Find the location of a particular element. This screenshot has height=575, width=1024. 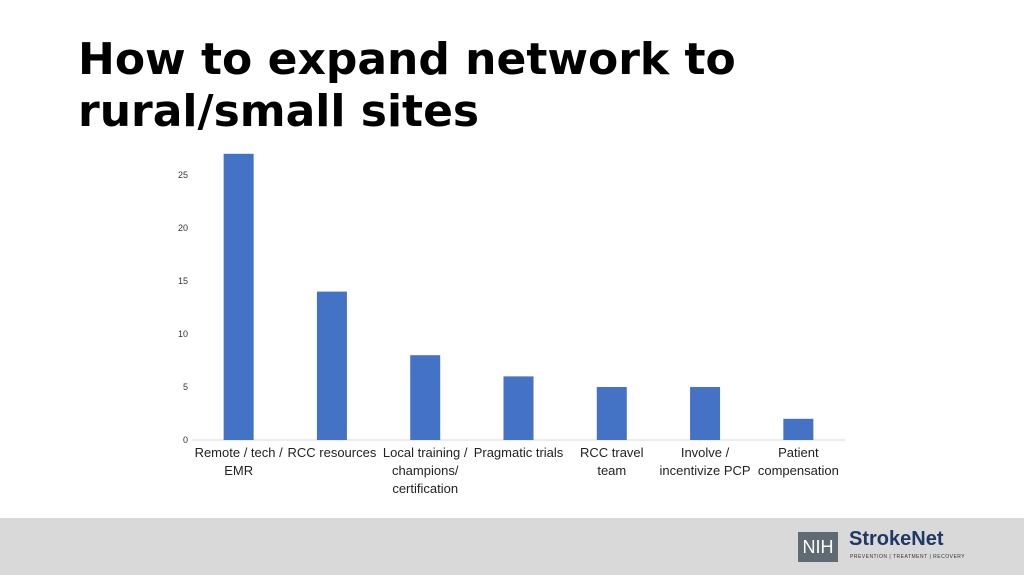

footer-band is located at coordinates (512, 546).